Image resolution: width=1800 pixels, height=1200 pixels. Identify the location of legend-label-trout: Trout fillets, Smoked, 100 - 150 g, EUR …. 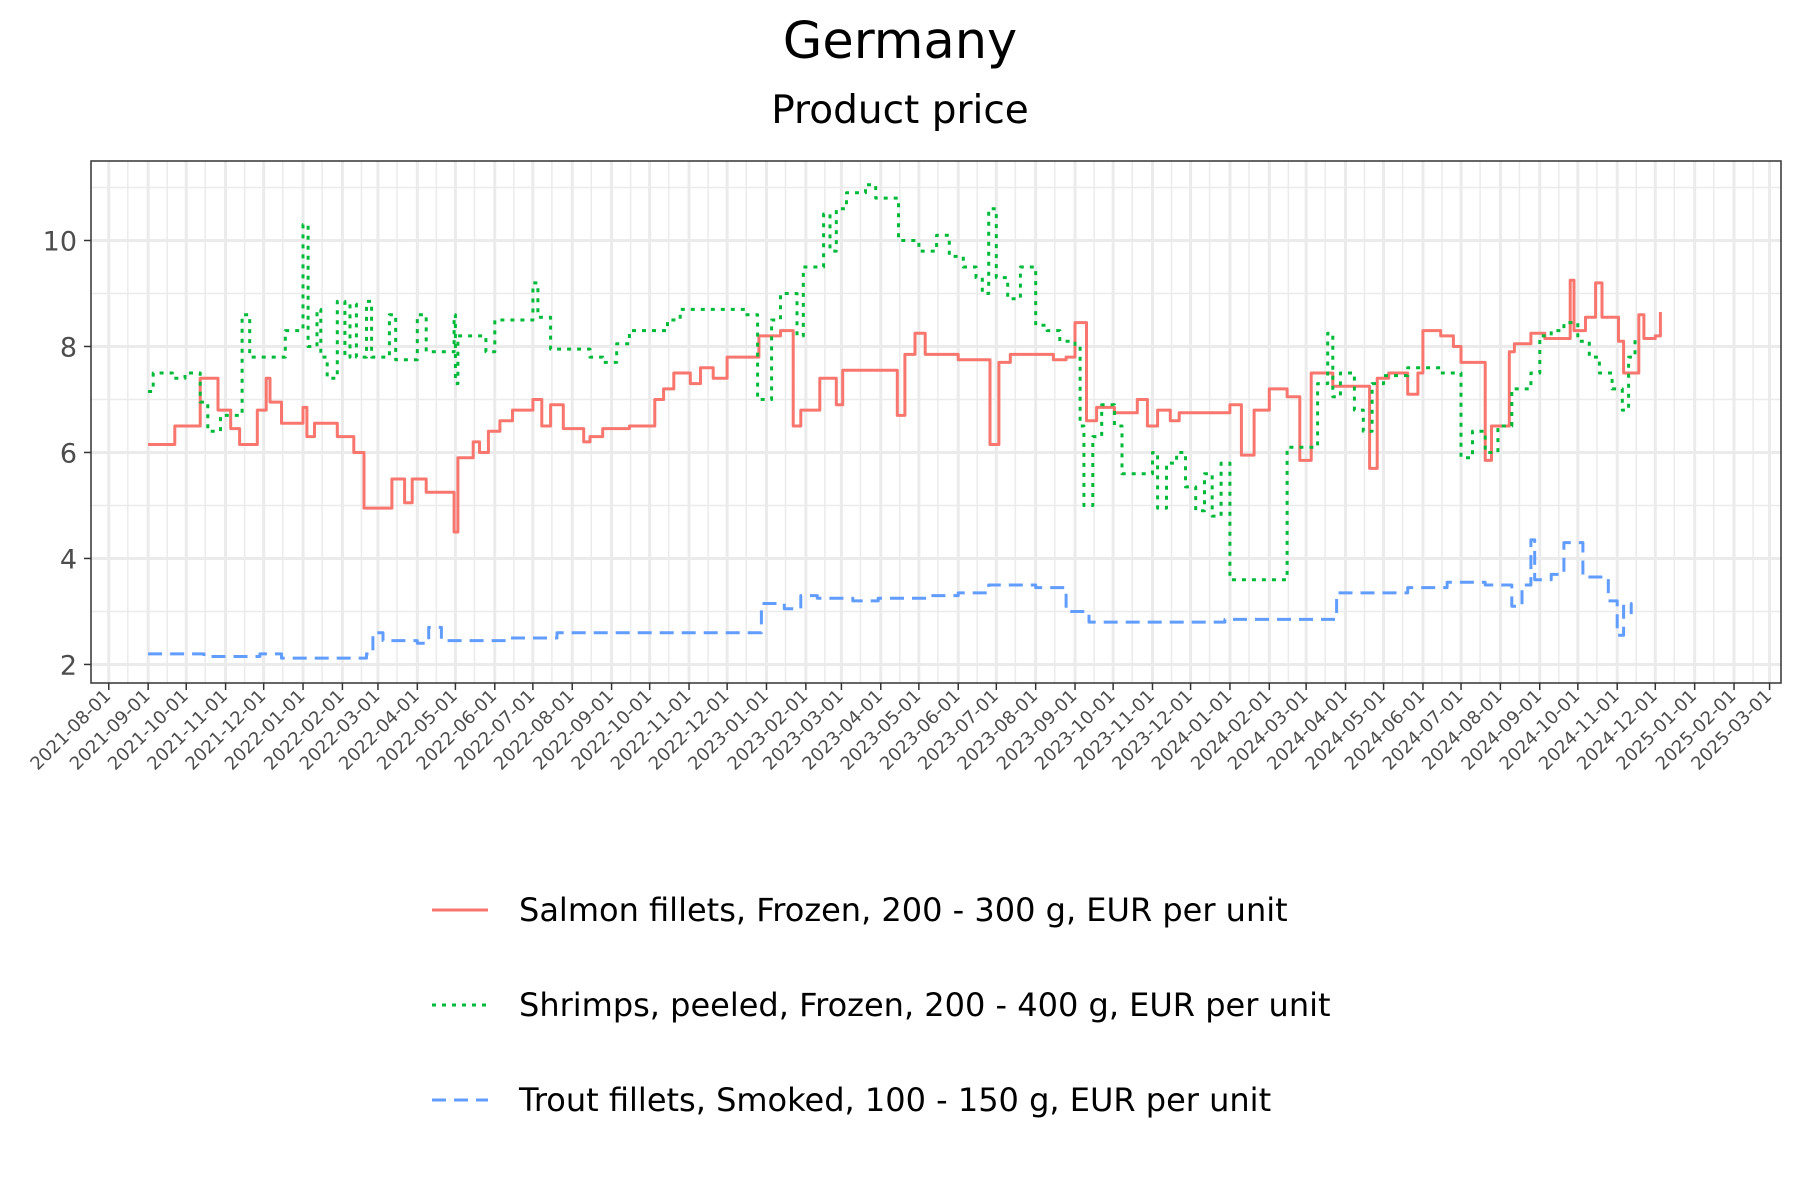
(895, 1100).